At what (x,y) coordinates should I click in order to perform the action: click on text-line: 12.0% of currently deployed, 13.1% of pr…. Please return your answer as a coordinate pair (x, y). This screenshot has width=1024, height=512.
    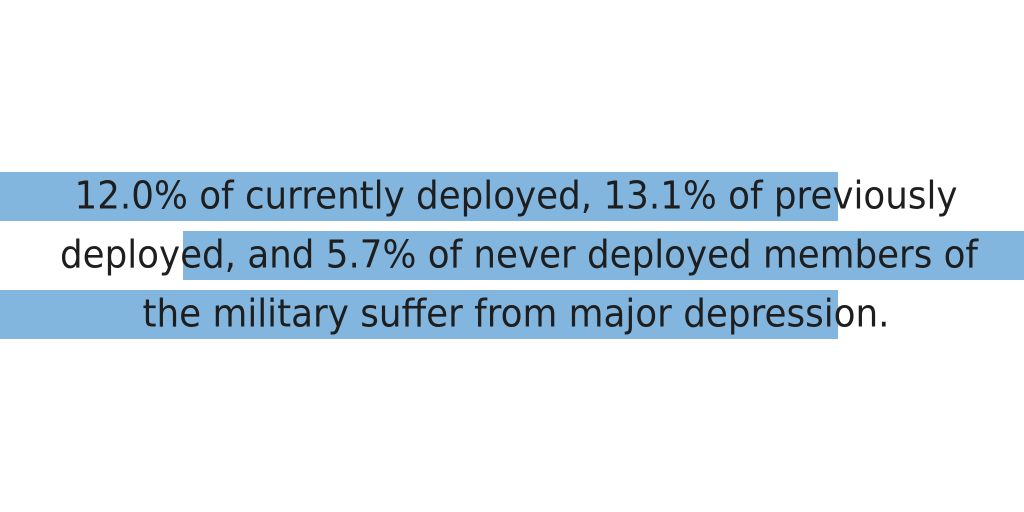
    Looking at the image, I should click on (516, 196).